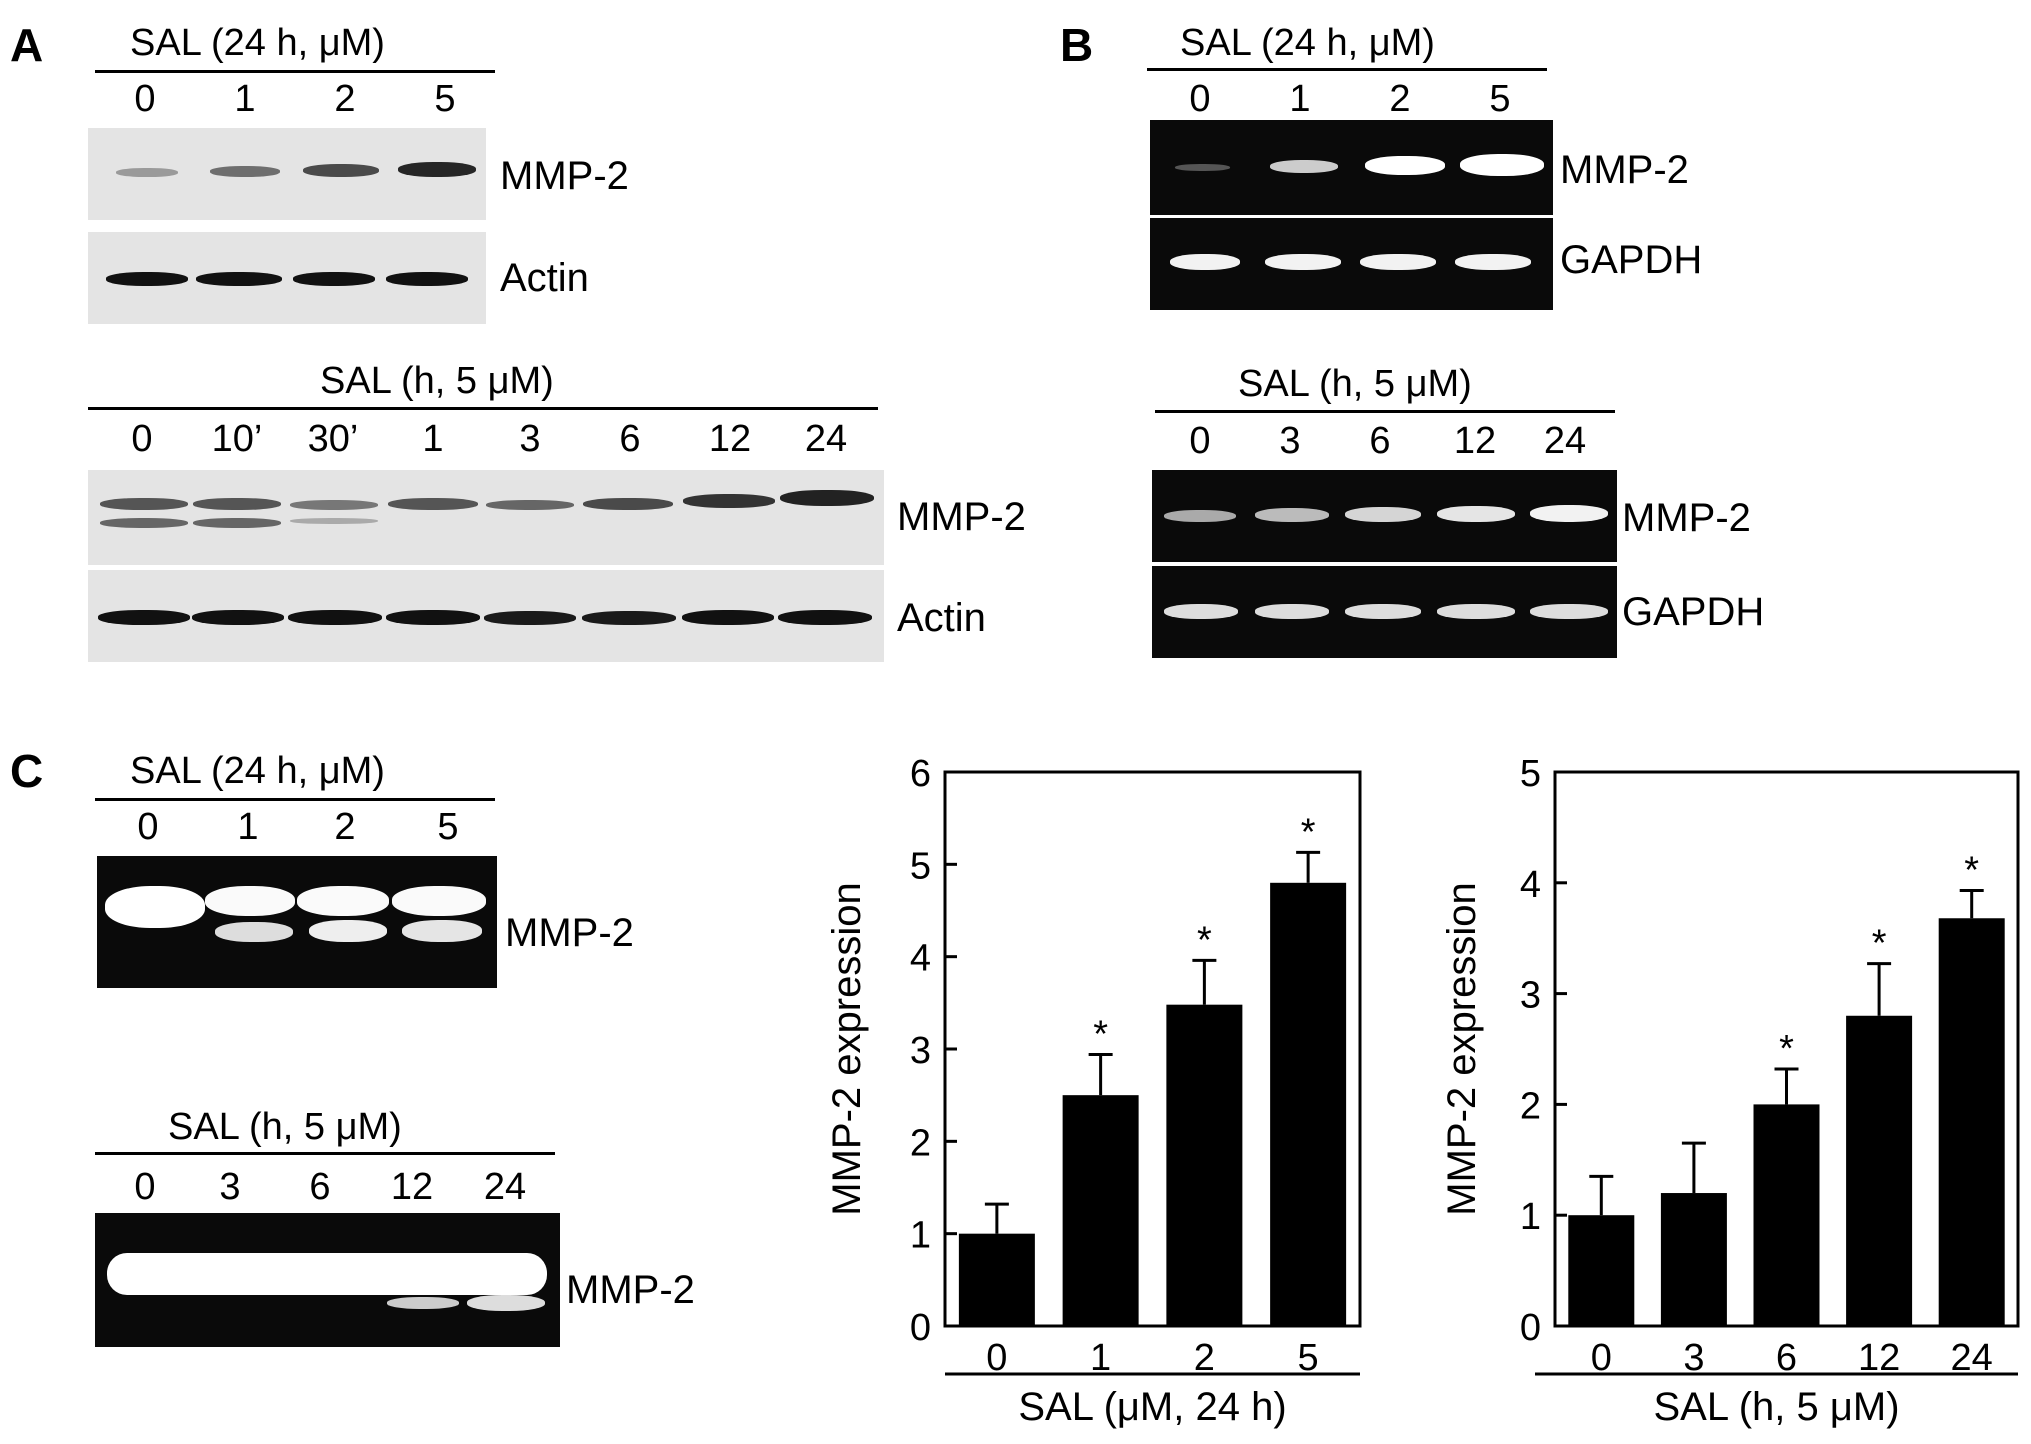 Image resolution: width=2031 pixels, height=1444 pixels. I want to click on panel-letter-c: C, so click(27, 771).